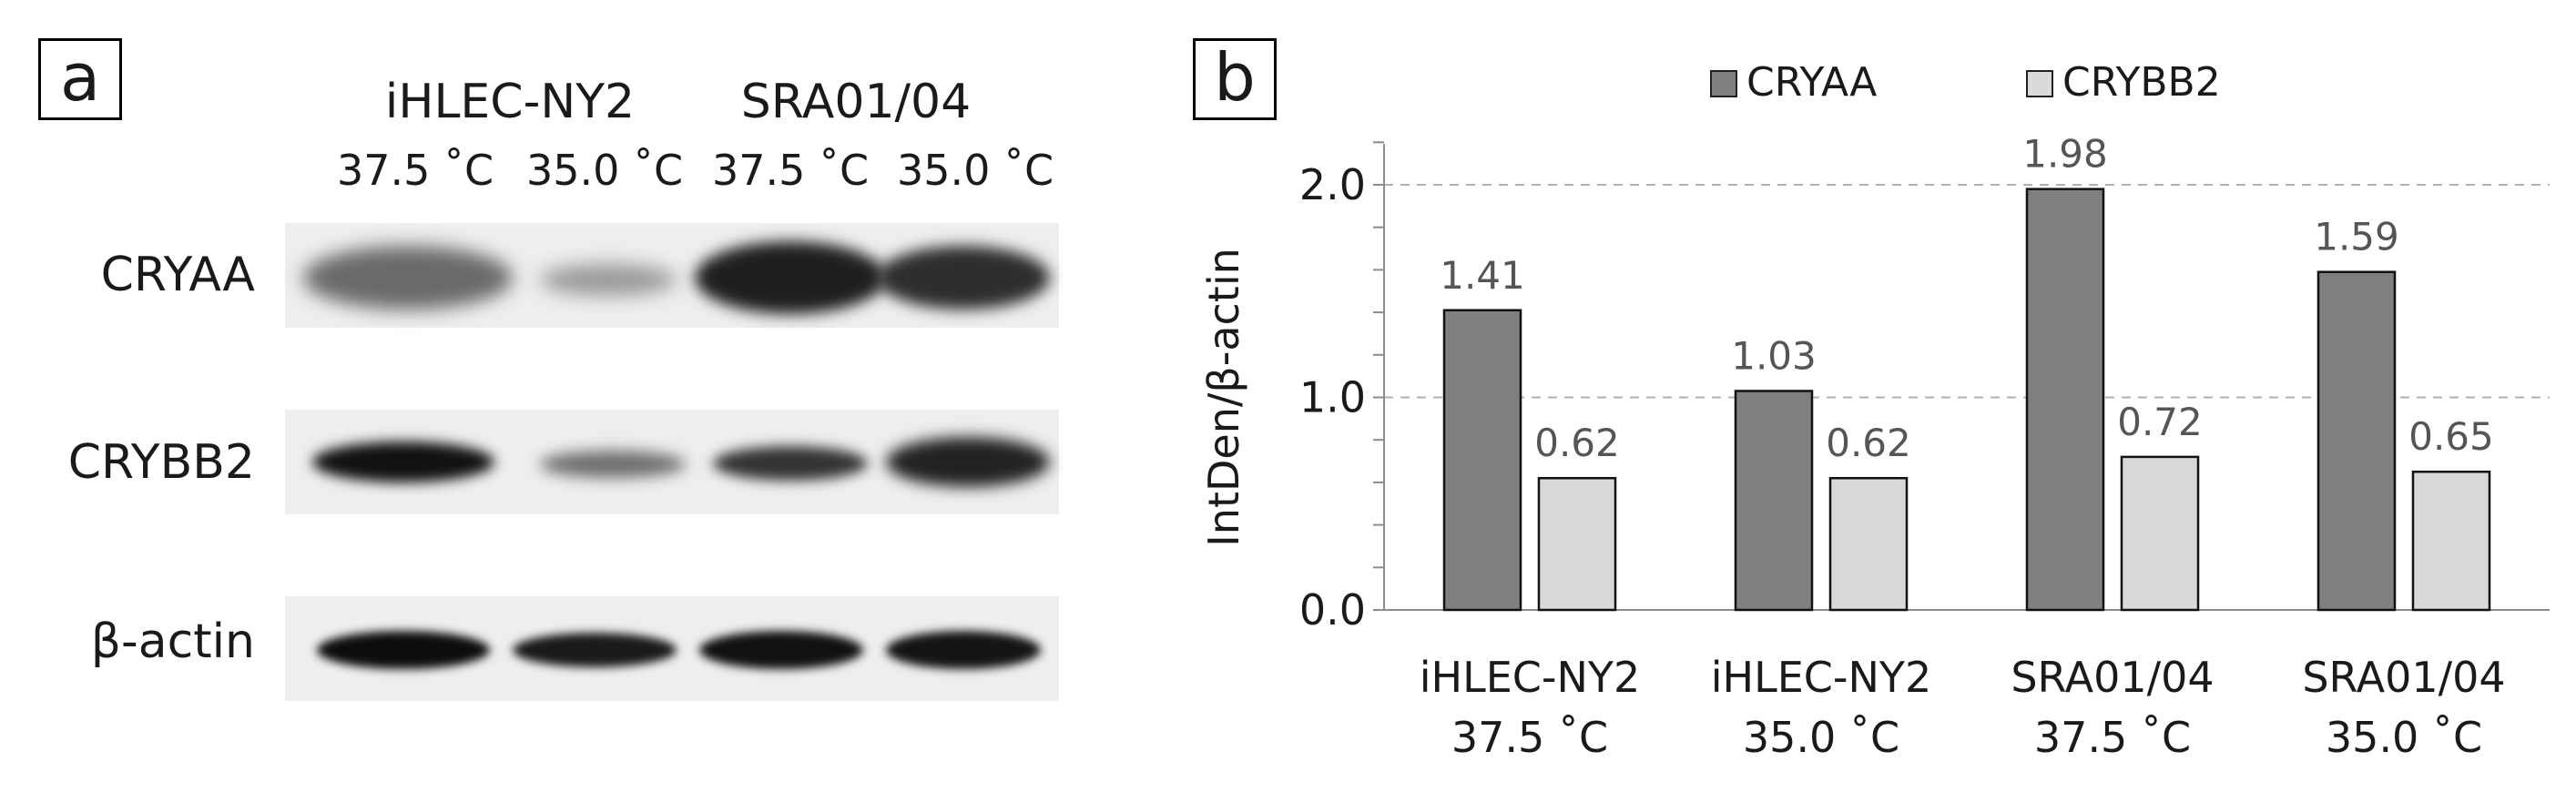  I want to click on legend-swatch-crybb2, so click(2039, 83).